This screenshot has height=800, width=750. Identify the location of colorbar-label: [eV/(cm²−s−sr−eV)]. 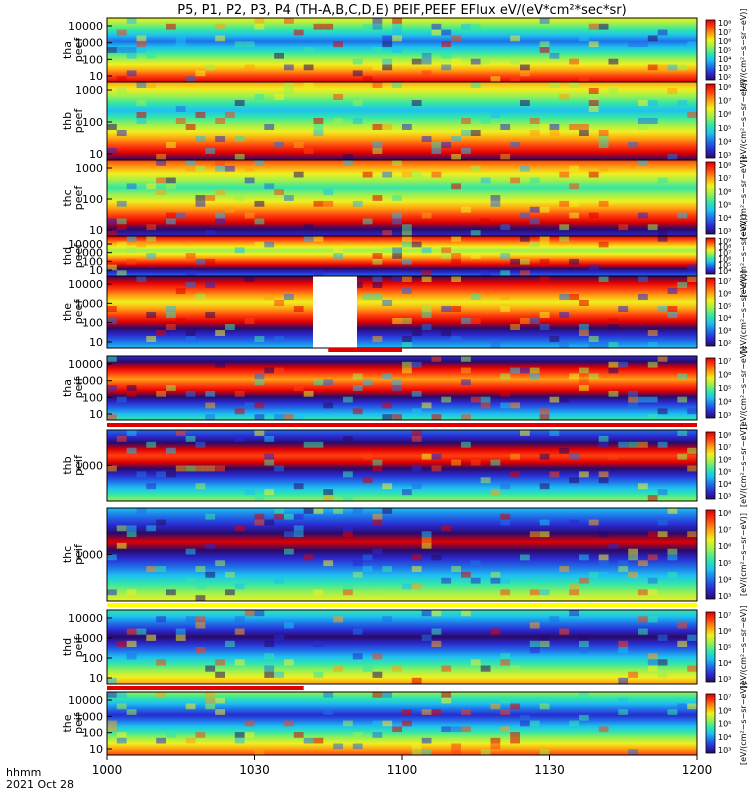
(743, 554).